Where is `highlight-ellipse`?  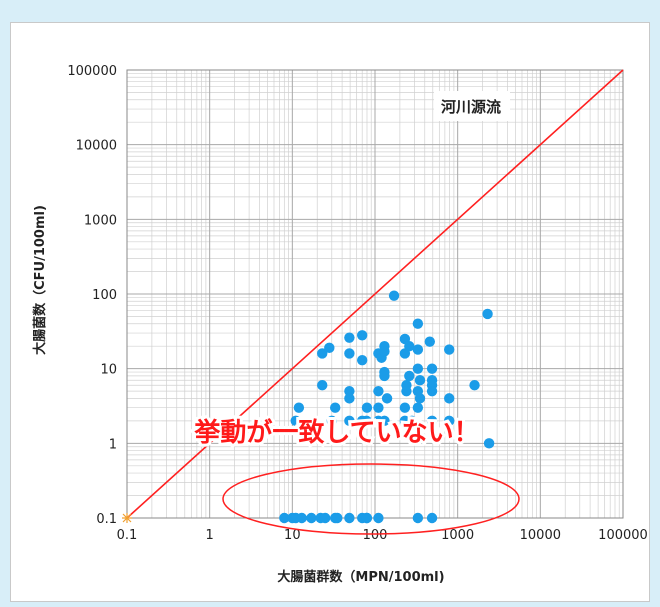 highlight-ellipse is located at coordinates (371, 499).